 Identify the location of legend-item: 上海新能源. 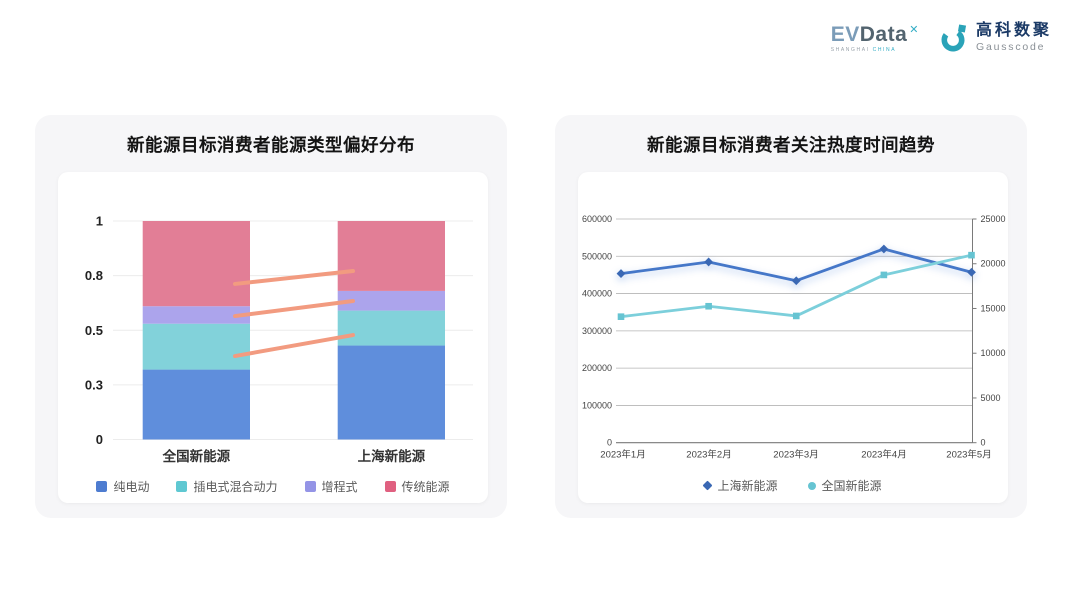
(740, 485).